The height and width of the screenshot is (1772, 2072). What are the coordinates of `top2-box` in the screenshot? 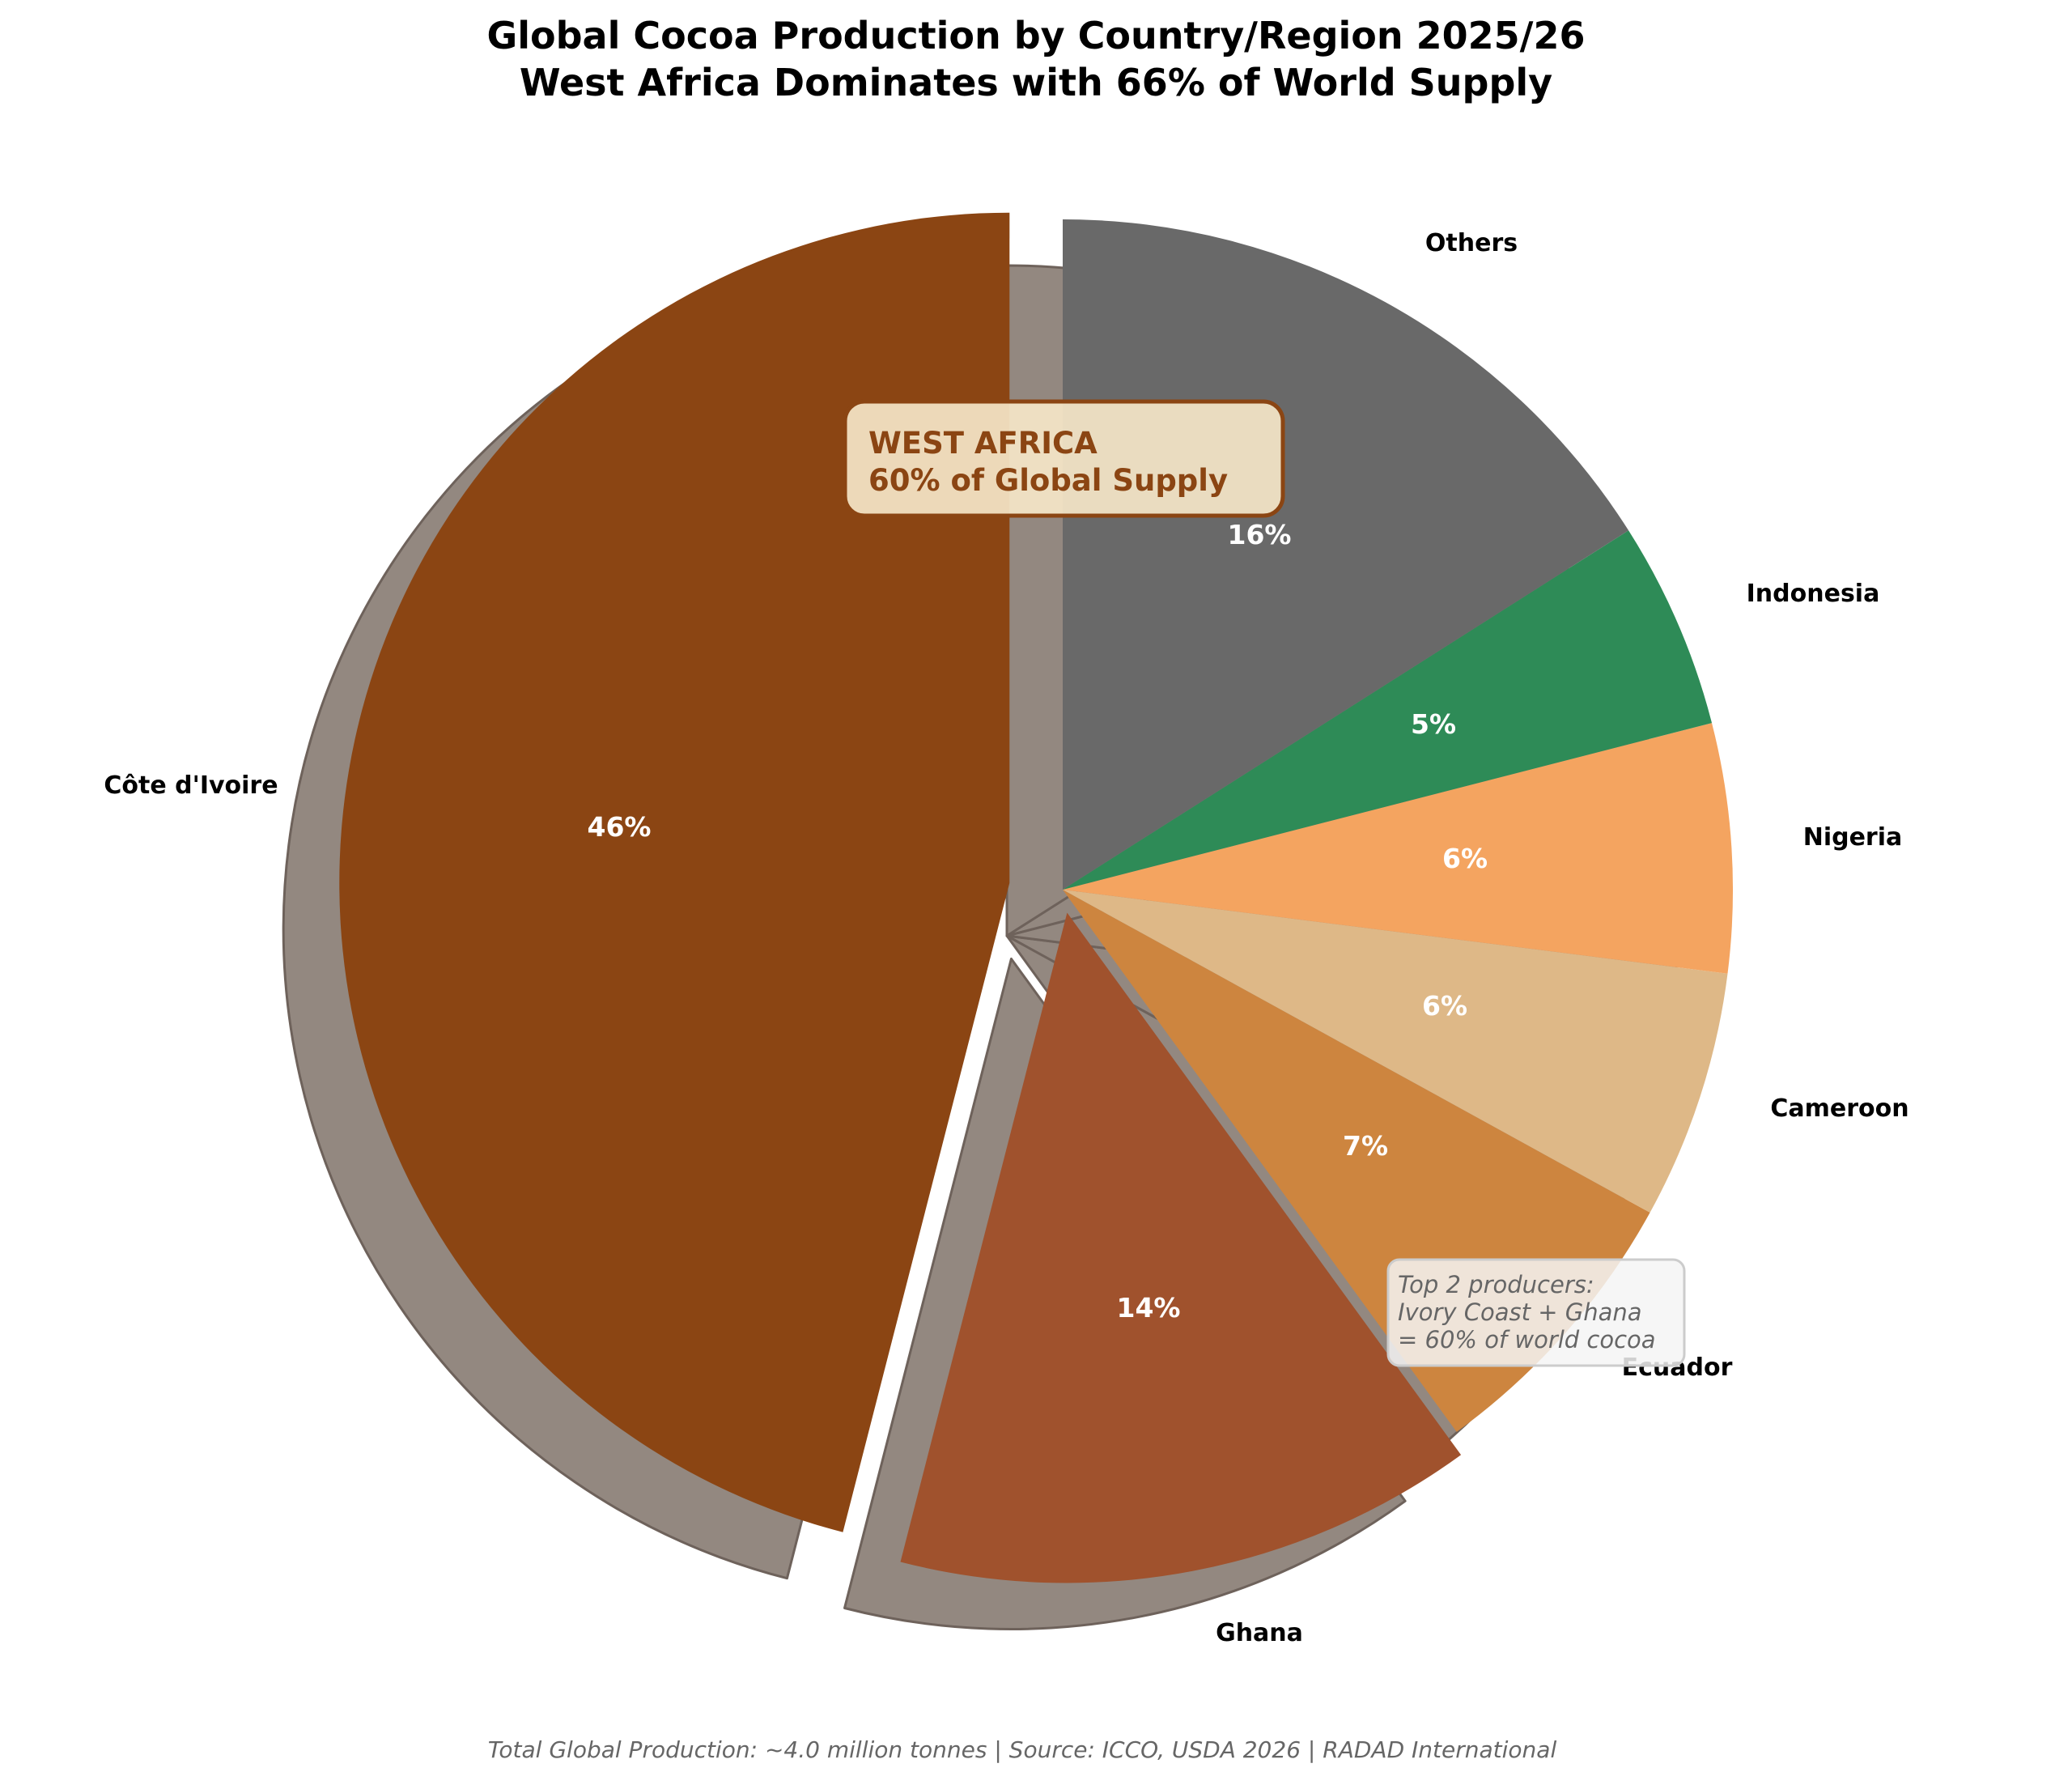 It's located at (1536, 1313).